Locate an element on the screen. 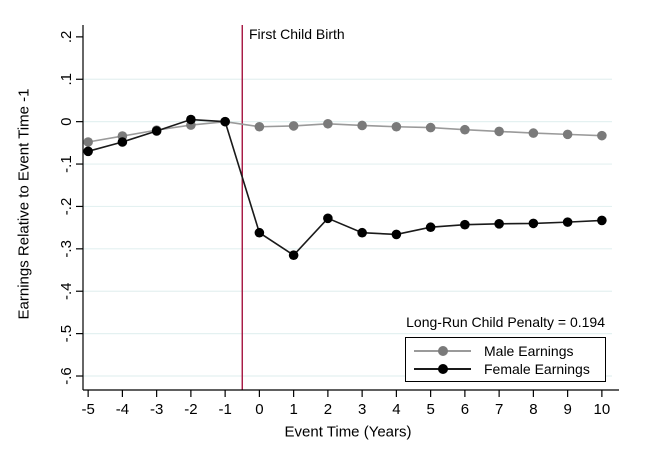 This screenshot has width=647, height=449. female-legend-dot-icon is located at coordinates (442, 368).